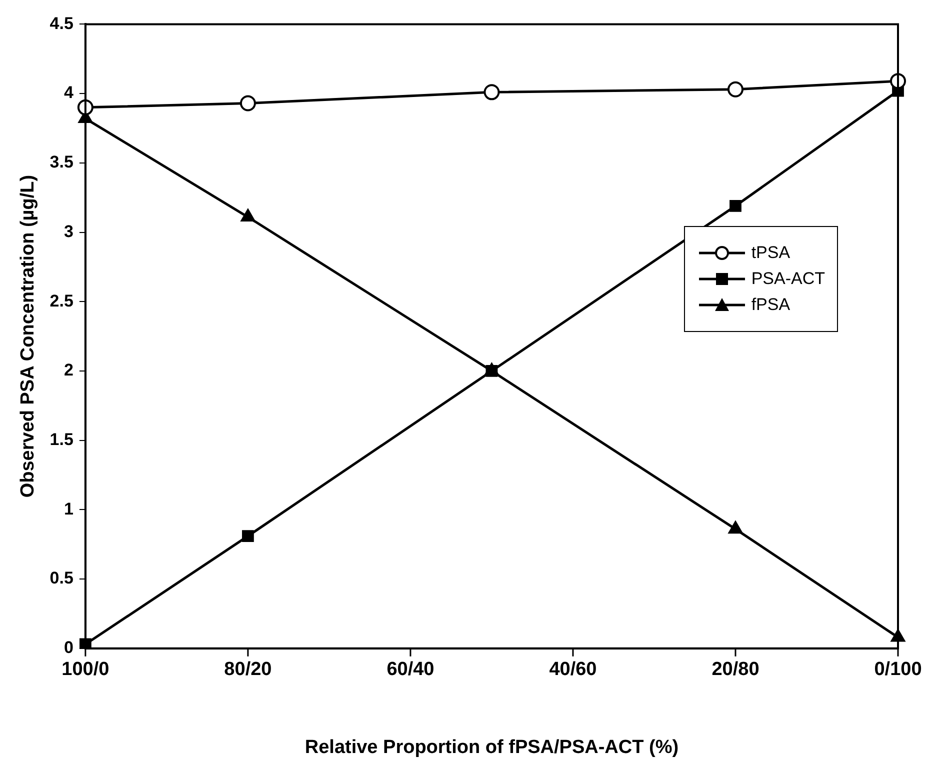  I want to click on y-tick-label: 2.5, so click(62, 300).